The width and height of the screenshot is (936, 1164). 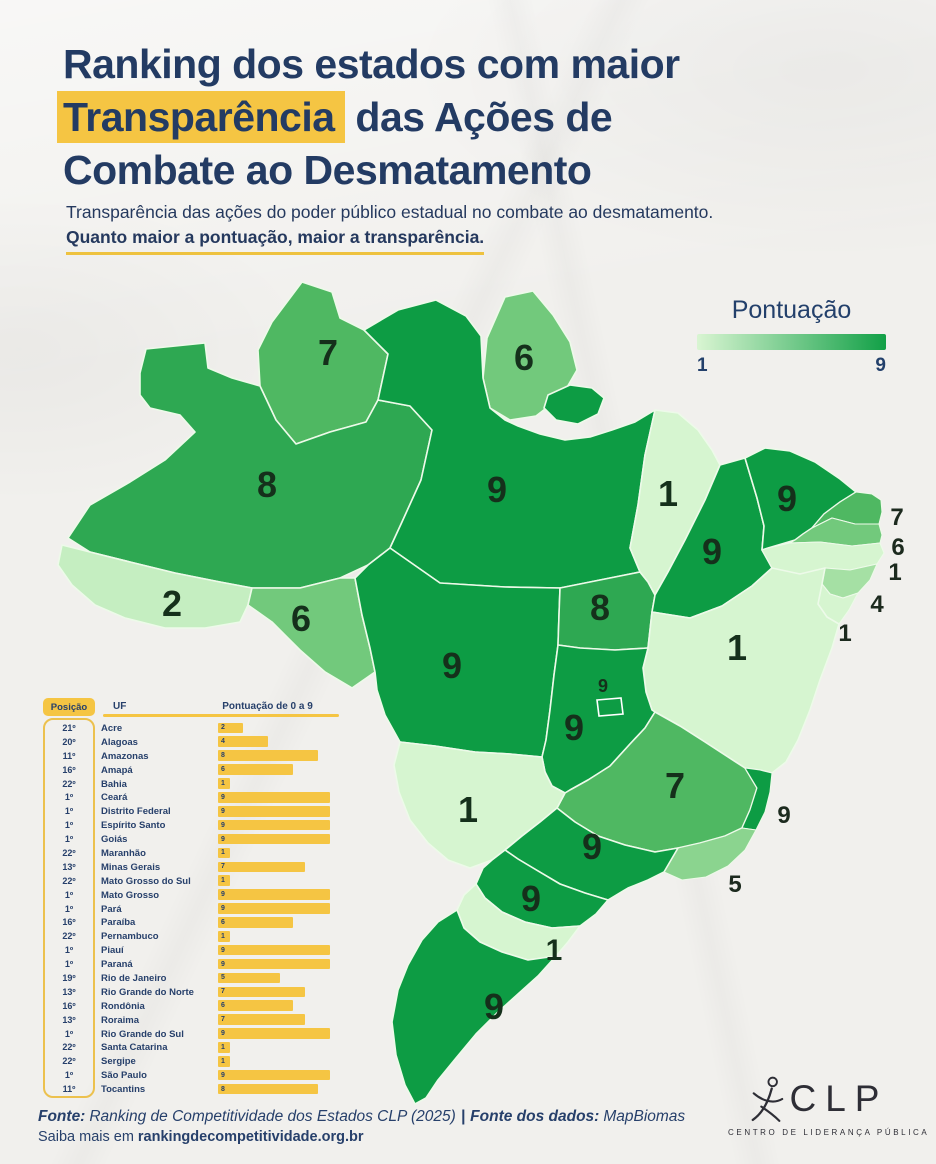 I want to click on state-name: Alagoas, so click(x=119, y=742).